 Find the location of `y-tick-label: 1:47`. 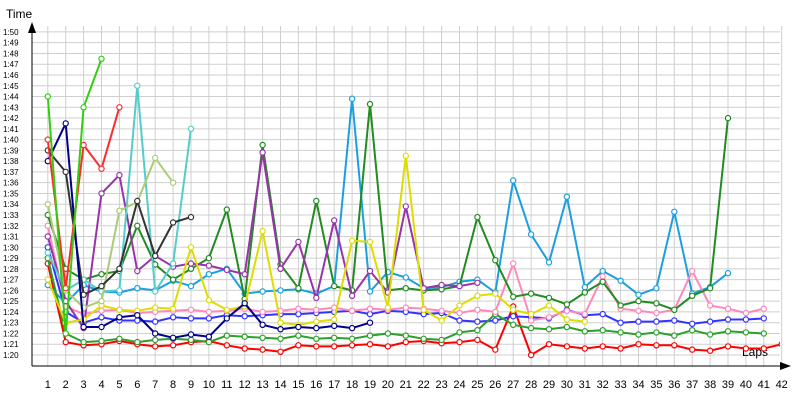

y-tick-label: 1:47 is located at coordinates (11, 64).